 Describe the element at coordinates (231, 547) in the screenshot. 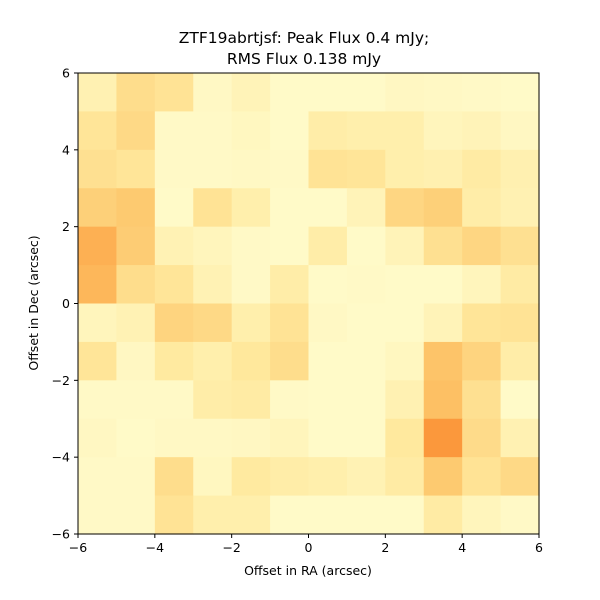

I see `x-tick-label: −2` at that location.